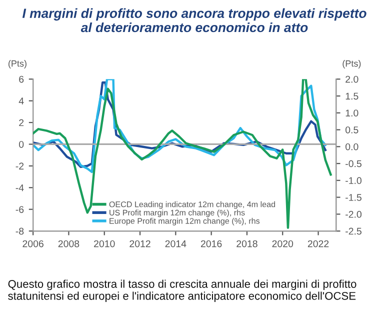  Describe the element at coordinates (247, 244) in the screenshot. I see `x-tick-label: 2018` at that location.